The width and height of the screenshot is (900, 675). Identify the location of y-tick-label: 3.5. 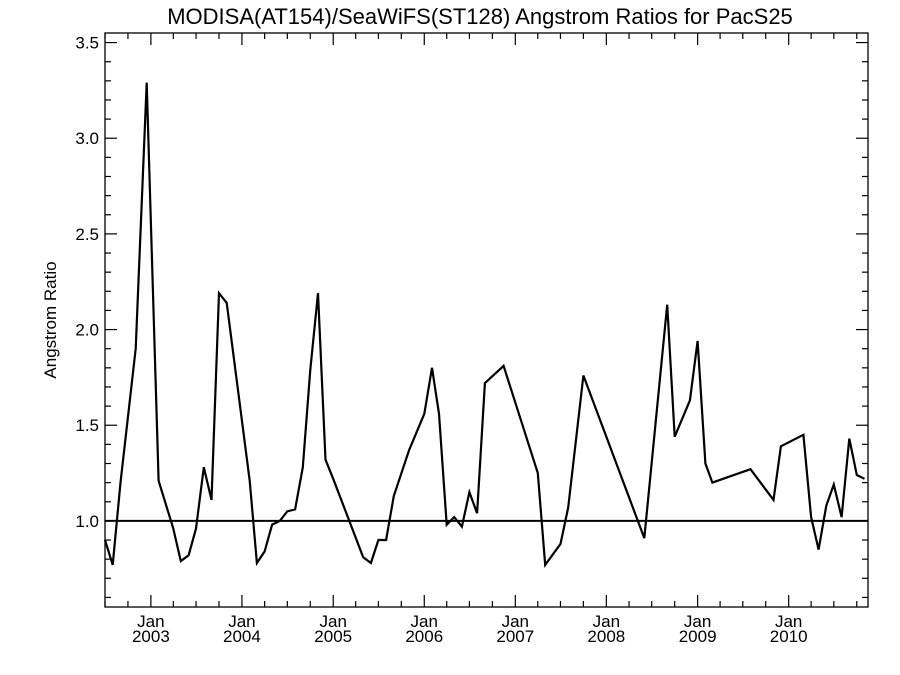
(87, 43).